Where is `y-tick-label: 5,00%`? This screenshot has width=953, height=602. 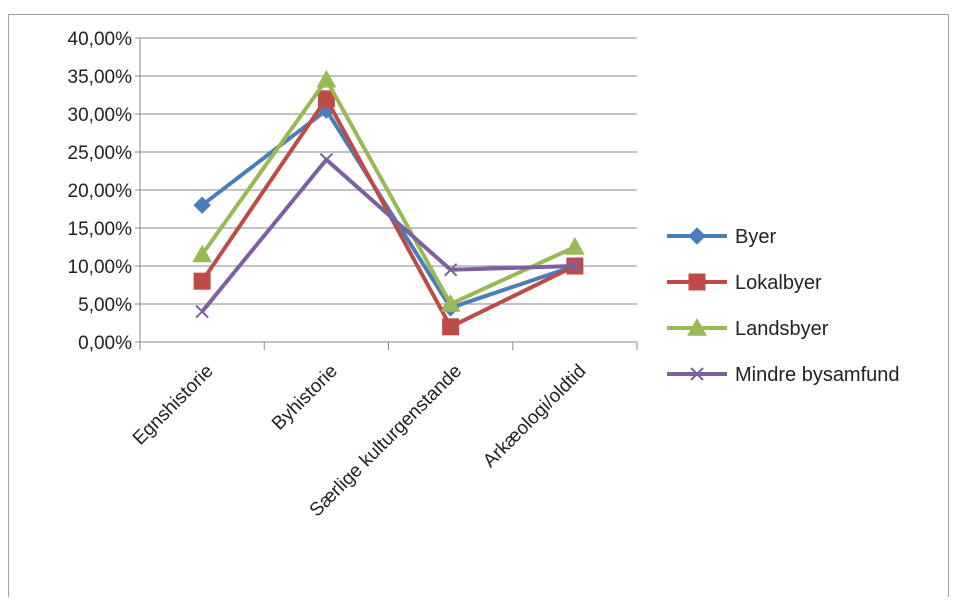 y-tick-label: 5,00% is located at coordinates (105, 305).